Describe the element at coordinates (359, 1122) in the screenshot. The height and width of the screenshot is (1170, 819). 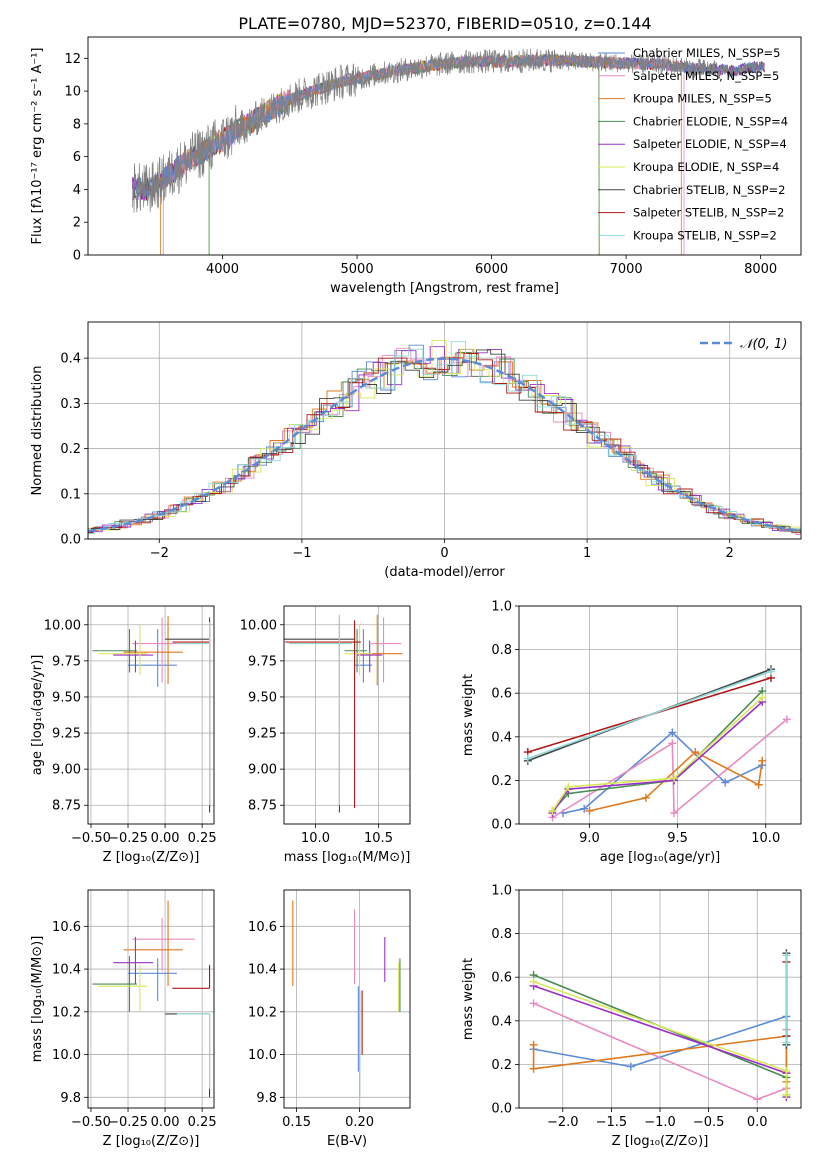
I see `x-tick-label: 0.20` at that location.